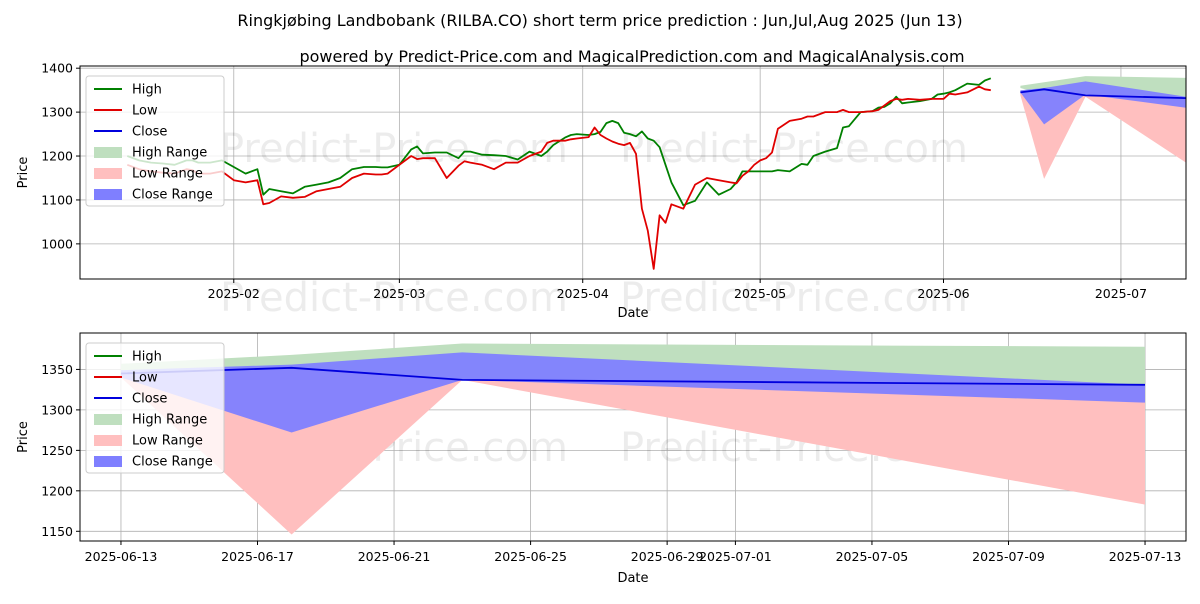  I want to click on y-tick-label: 1400, so click(57, 68).